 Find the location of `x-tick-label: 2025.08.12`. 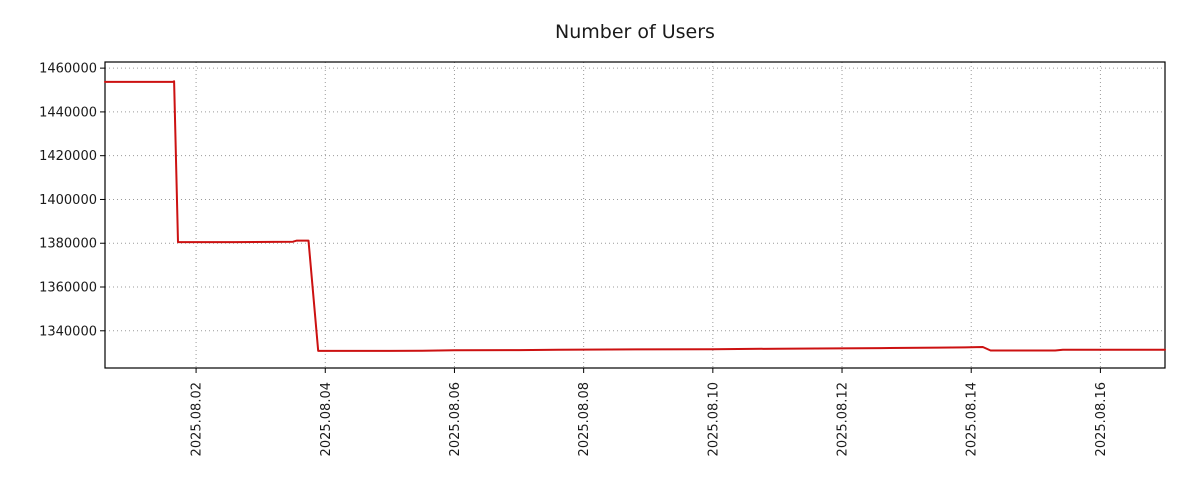

x-tick-label: 2025.08.12 is located at coordinates (843, 419).